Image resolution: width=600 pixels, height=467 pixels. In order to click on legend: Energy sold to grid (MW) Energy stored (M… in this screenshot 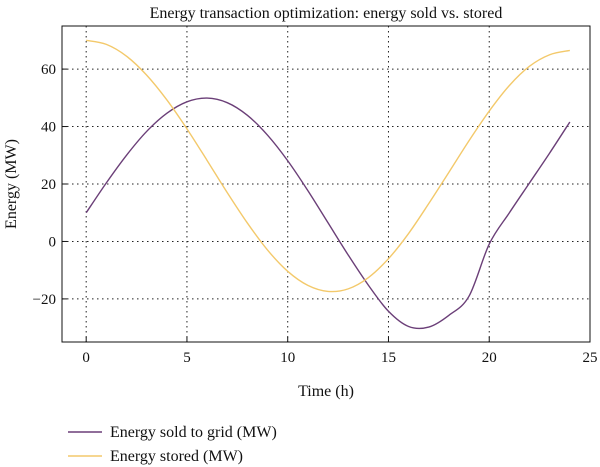, I will do `click(172, 444)`.